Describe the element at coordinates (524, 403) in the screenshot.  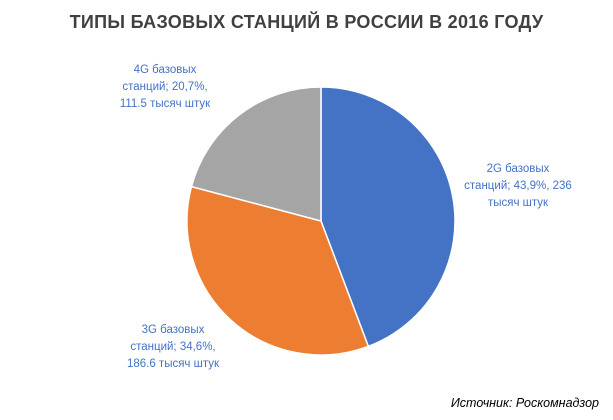
I see `source-note: Источник: Роскомнадзор` at that location.